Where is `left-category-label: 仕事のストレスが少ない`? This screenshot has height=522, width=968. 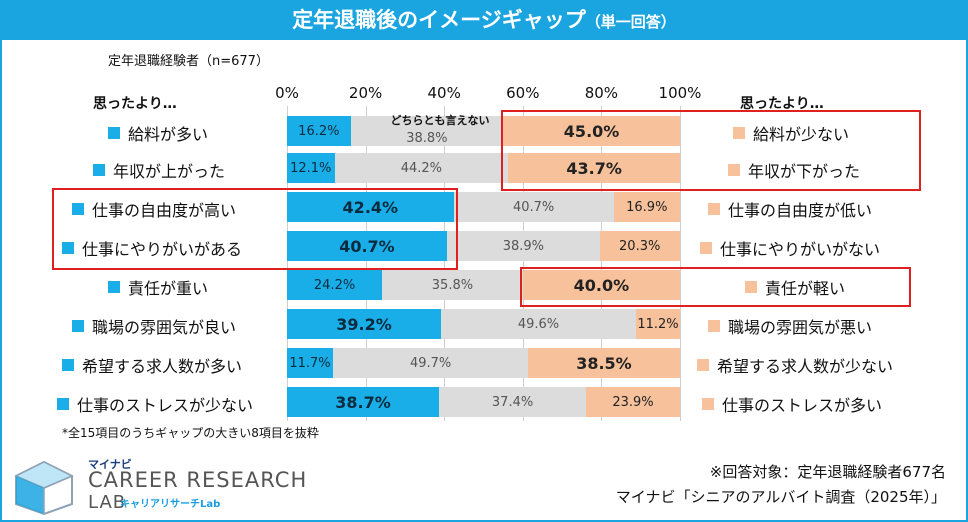
left-category-label: 仕事のストレスが少ない is located at coordinates (155, 404).